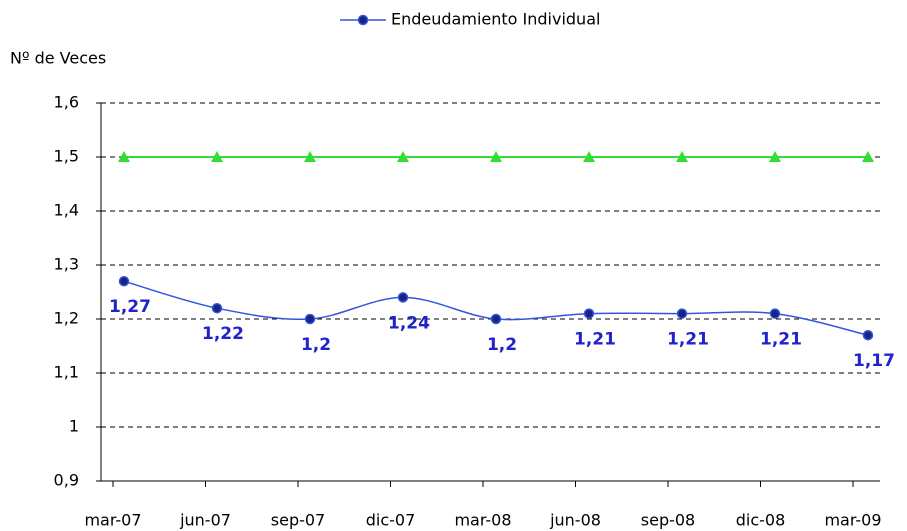 This screenshot has width=907, height=531. I want to click on x-tick-label: mar-08, so click(482, 520).